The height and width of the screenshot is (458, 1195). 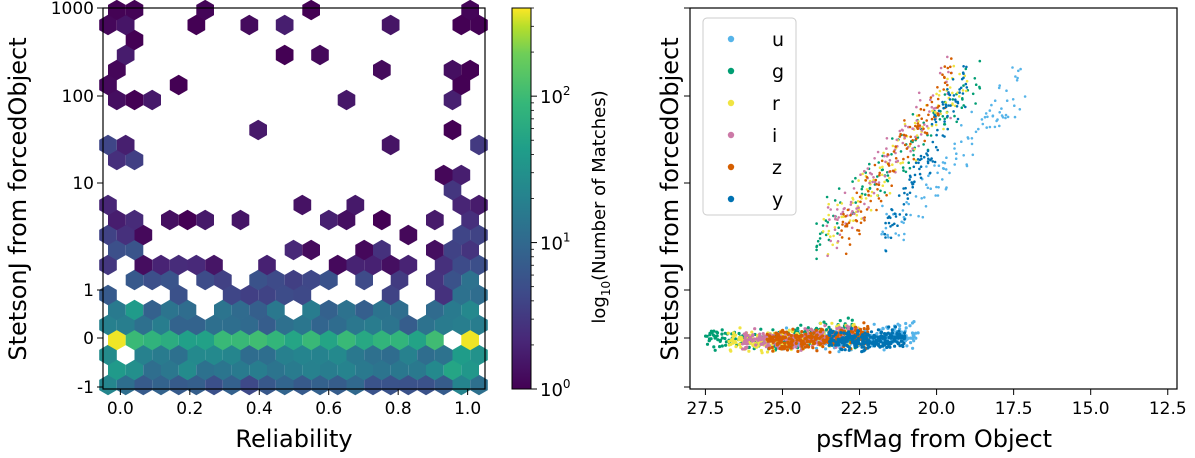 What do you see at coordinates (749, 116) in the screenshot?
I see `legend-frame` at bounding box center [749, 116].